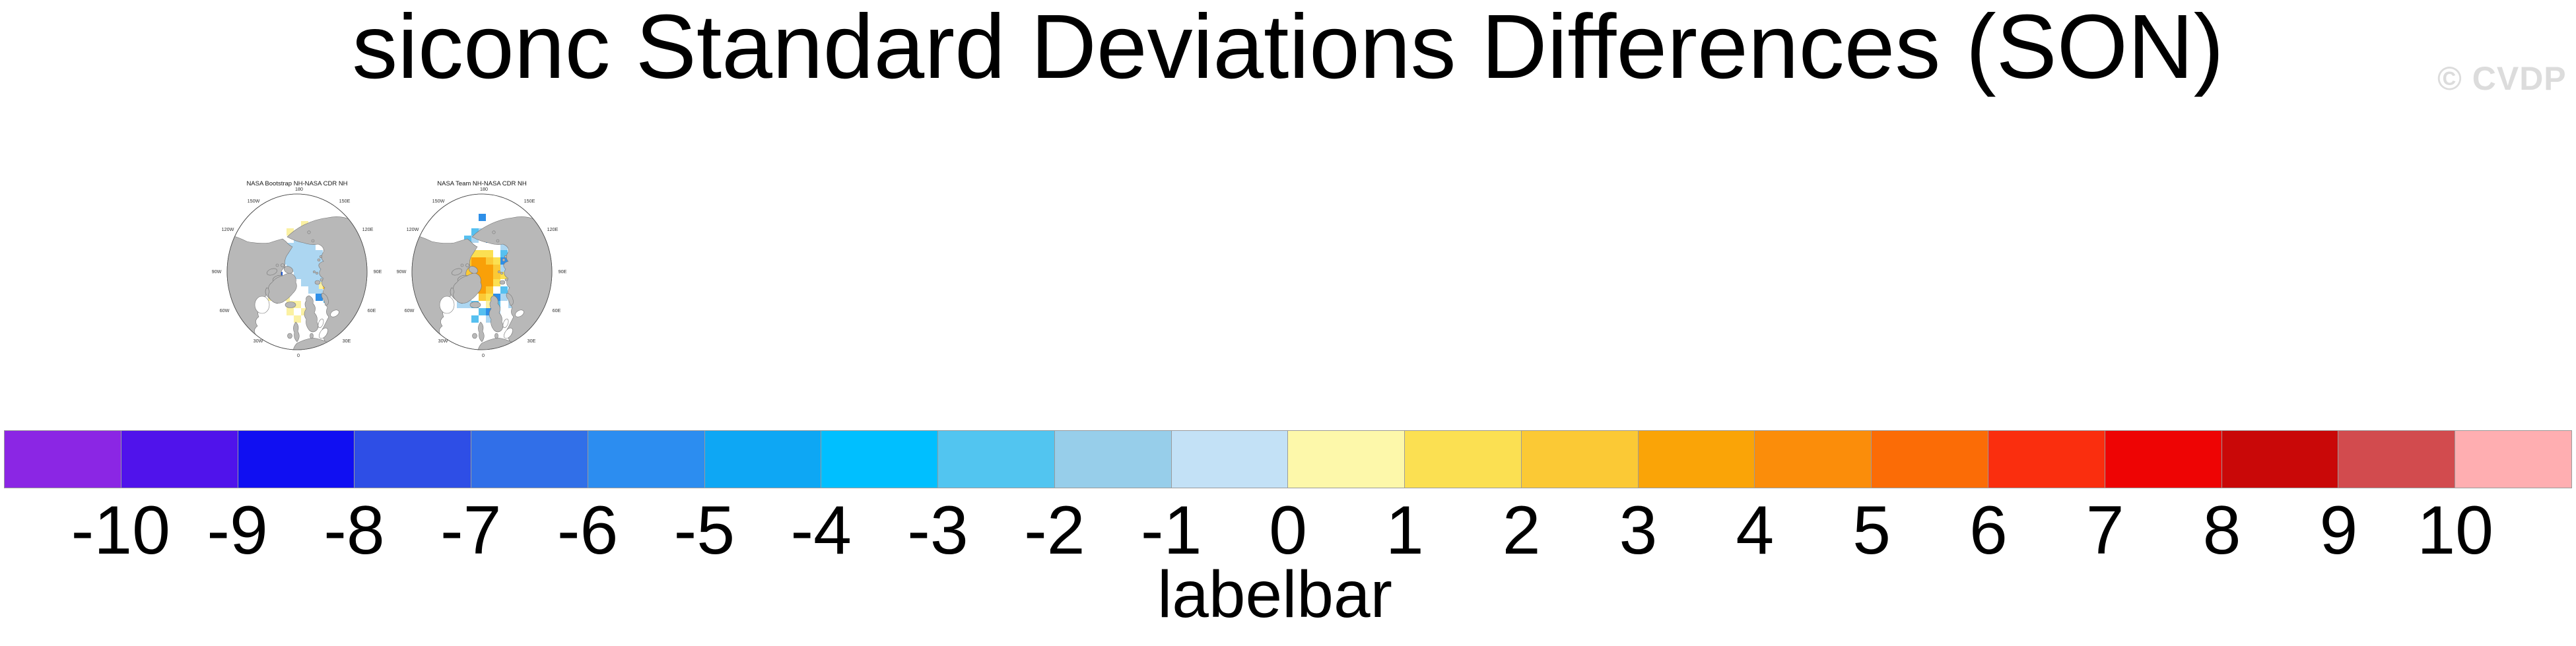 The image size is (2576, 646). I want to click on longitude-labels: 180 150W 150E 120W 120E 90W 90E 60W 60E 30W 30E 0, so click(482, 272).